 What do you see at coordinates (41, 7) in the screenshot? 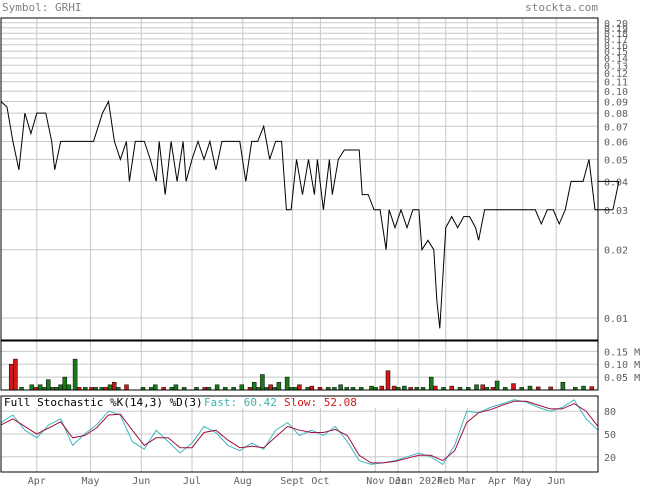
I see `symbol-label: Symbol: GRHI` at bounding box center [41, 7].